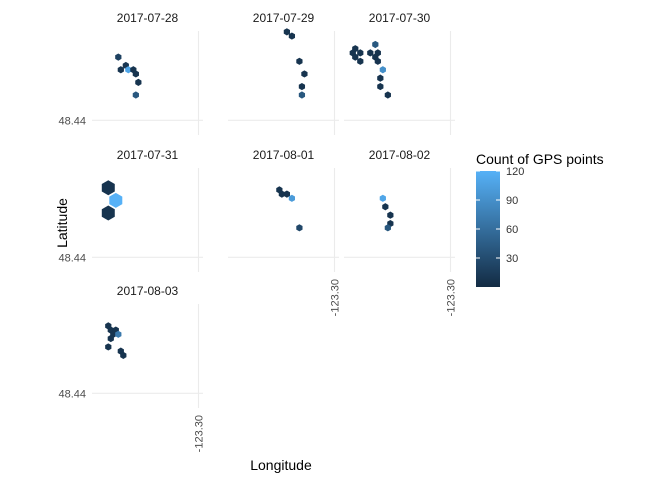 This screenshot has width=672, height=480. I want to click on facet-strip-label: 2017-08-01, so click(284, 155).